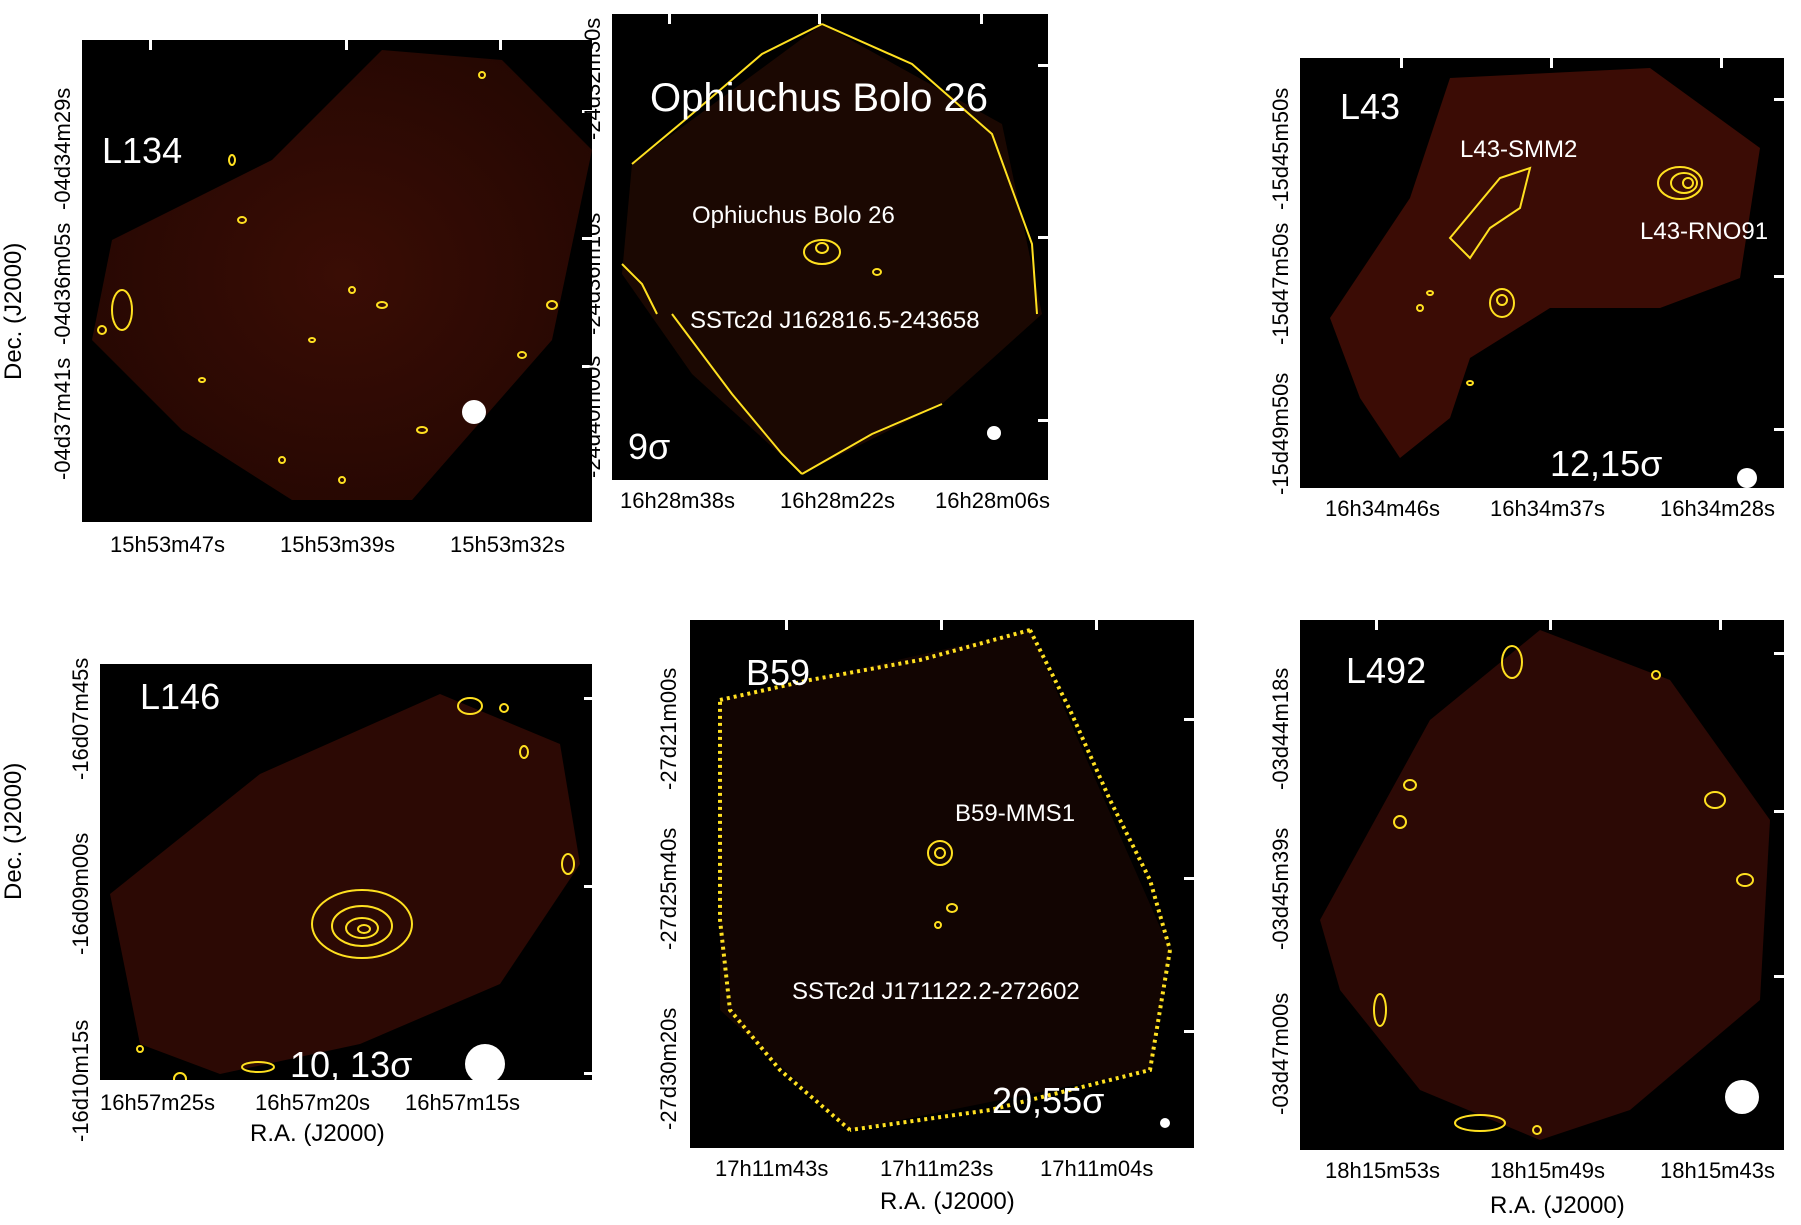 The width and height of the screenshot is (1801, 1225). I want to click on source-label: L43-SMM2, so click(1519, 149).